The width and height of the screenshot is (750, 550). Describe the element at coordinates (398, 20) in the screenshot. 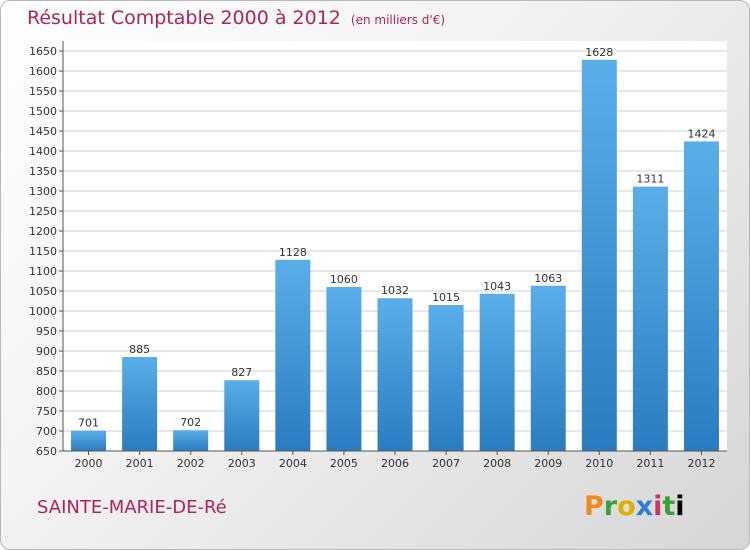

I see `chart-subtitle: (en milliers d'€)` at that location.